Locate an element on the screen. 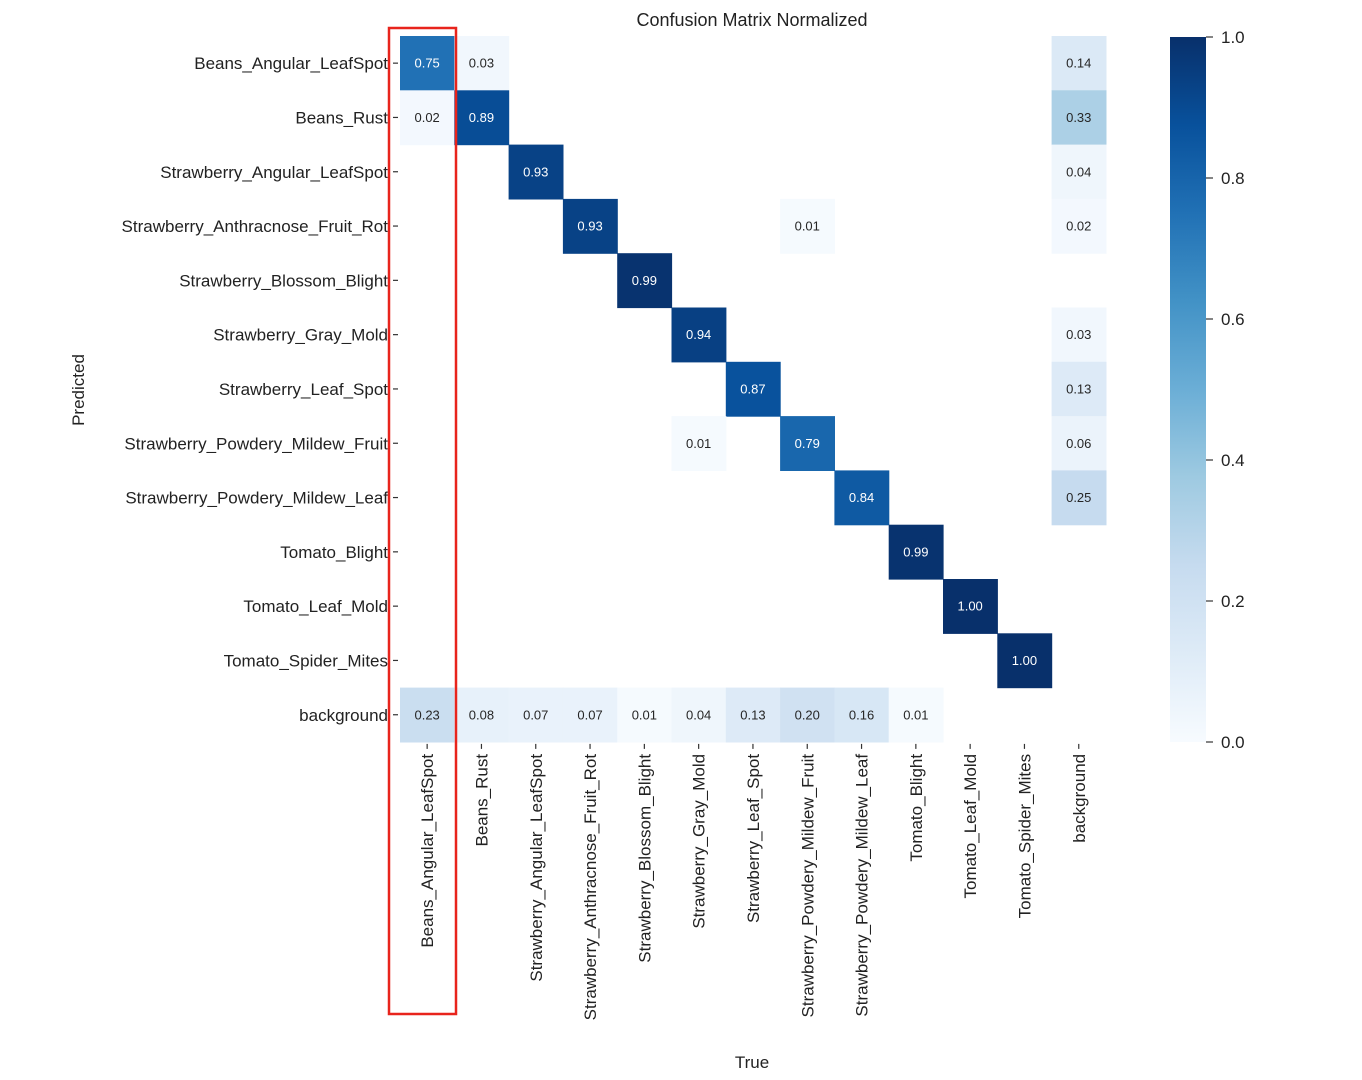 The image size is (1362, 1080). cell-value-label: 0.25 is located at coordinates (1078, 497).